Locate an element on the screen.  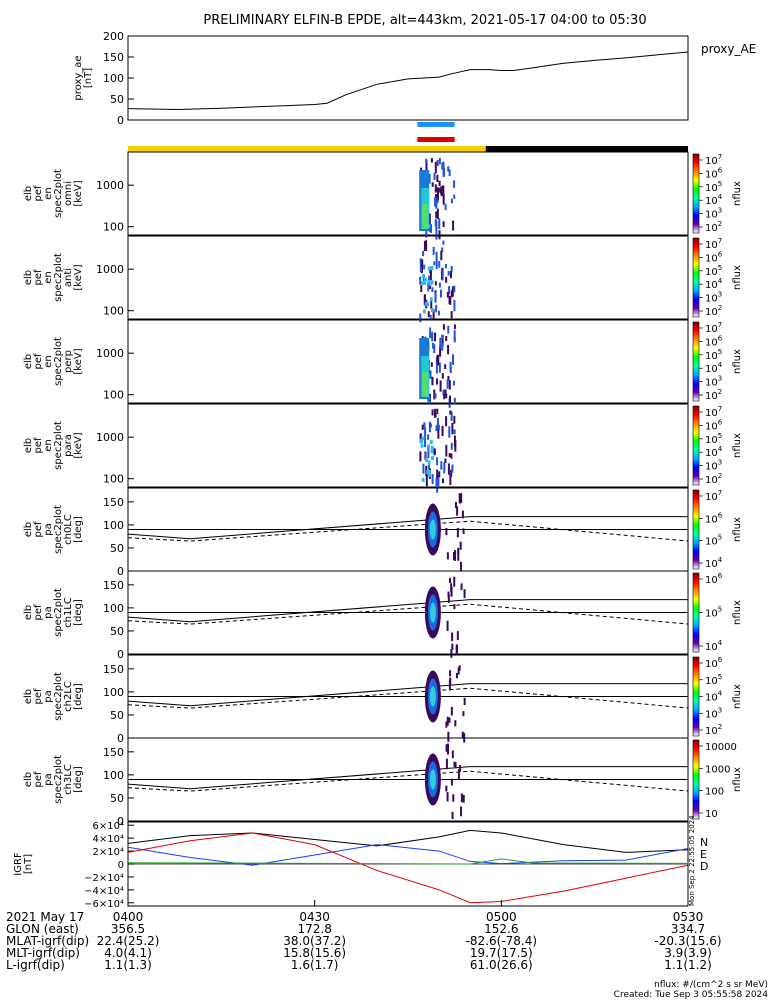
energy-ylabel: elb pef en spec2plot para [keV] is located at coordinates (53, 445).